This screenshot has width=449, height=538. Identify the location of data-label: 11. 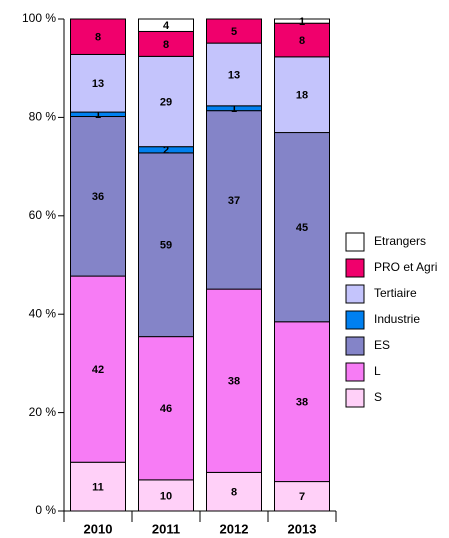
(98, 488).